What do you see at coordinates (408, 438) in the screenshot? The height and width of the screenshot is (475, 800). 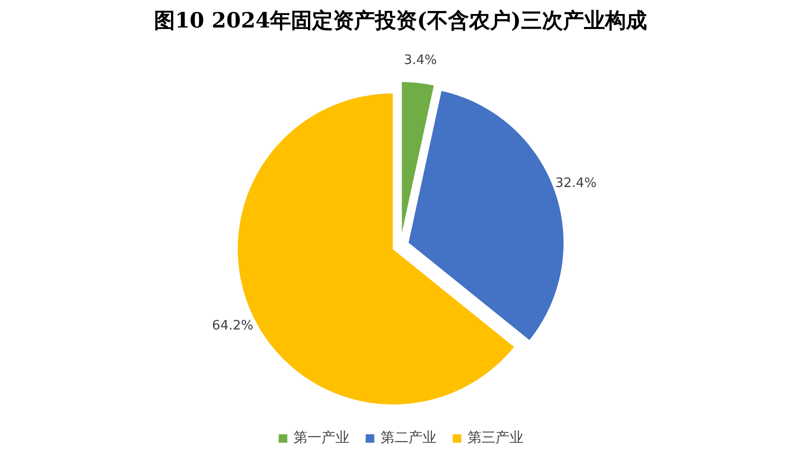 I see `legend-label: 第二产业` at bounding box center [408, 438].